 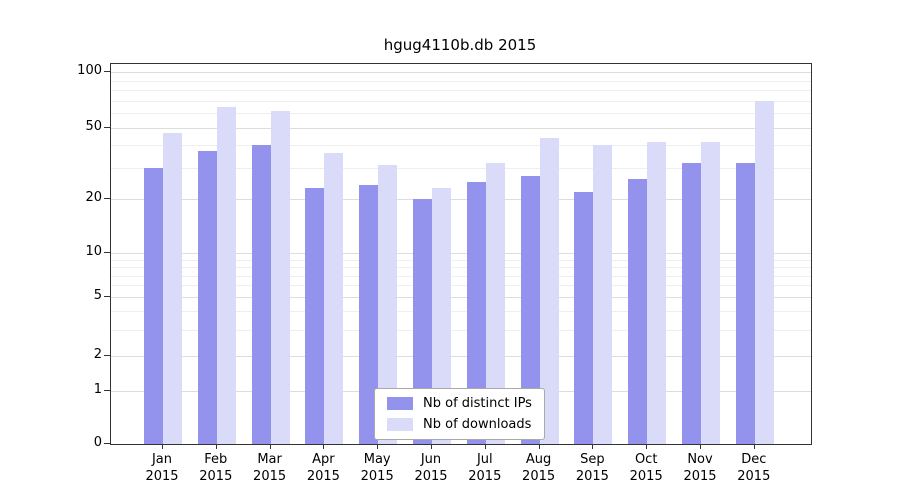 I want to click on y-tick-label: 10, so click(x=93, y=251).